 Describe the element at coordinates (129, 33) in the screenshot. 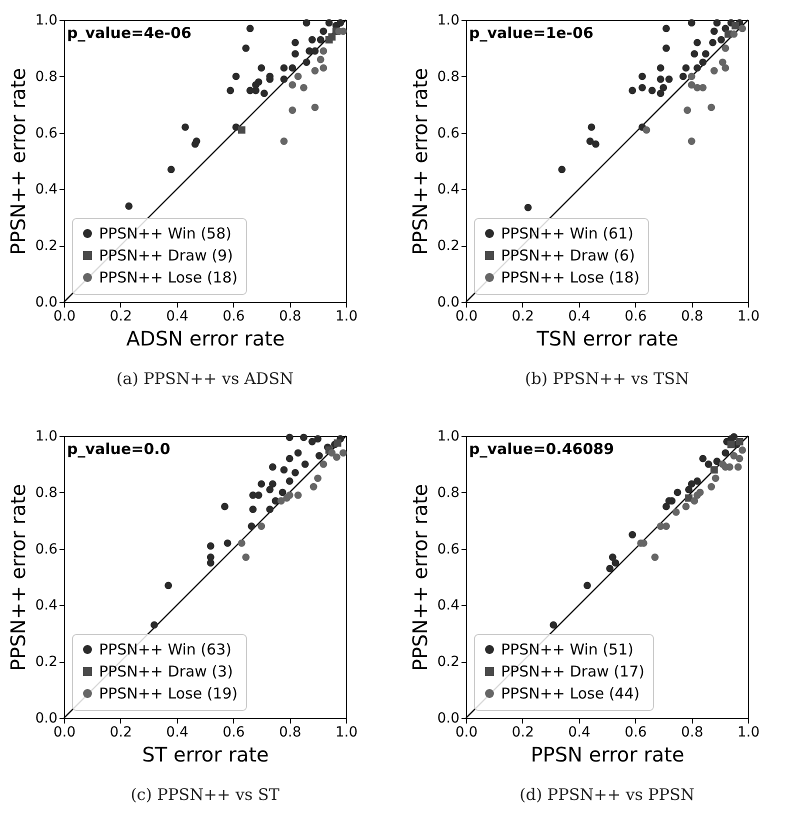

I see `annotation: p_value=4e-06` at that location.